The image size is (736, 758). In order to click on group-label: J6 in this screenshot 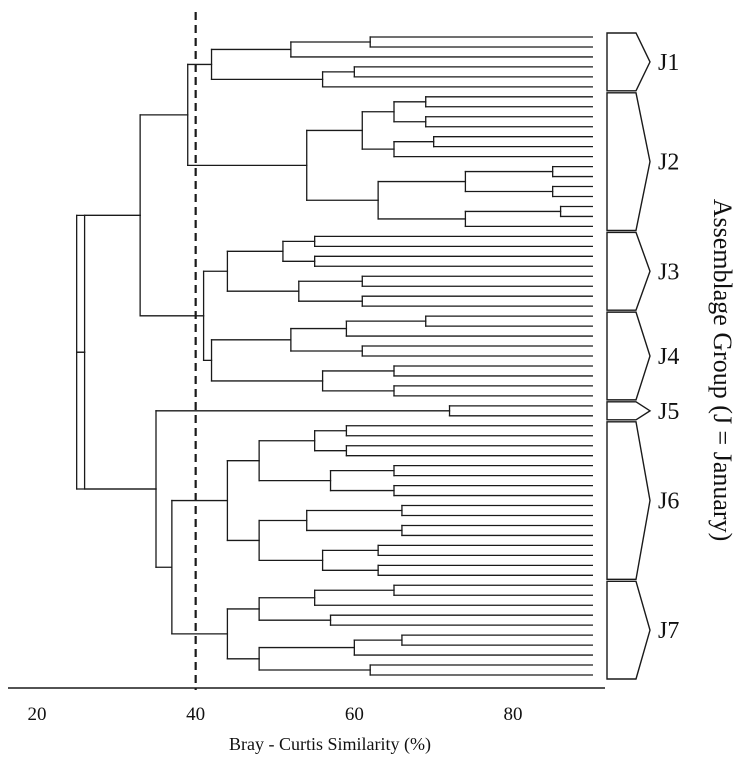, I will do `click(668, 502)`.